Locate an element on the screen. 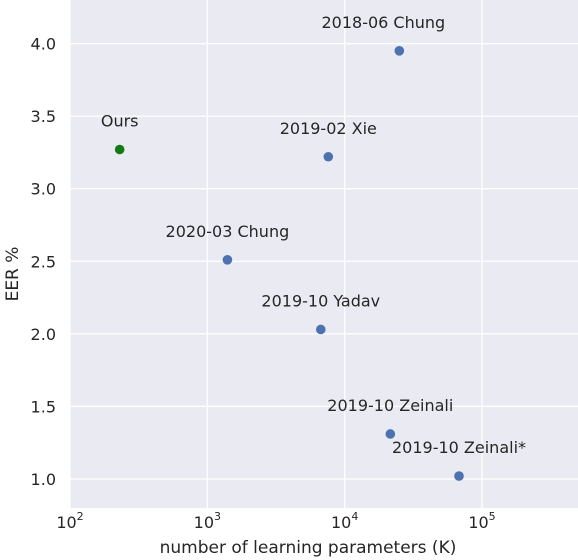 This screenshot has width=578, height=560. point-label: 2020-03 Chung is located at coordinates (228, 231).